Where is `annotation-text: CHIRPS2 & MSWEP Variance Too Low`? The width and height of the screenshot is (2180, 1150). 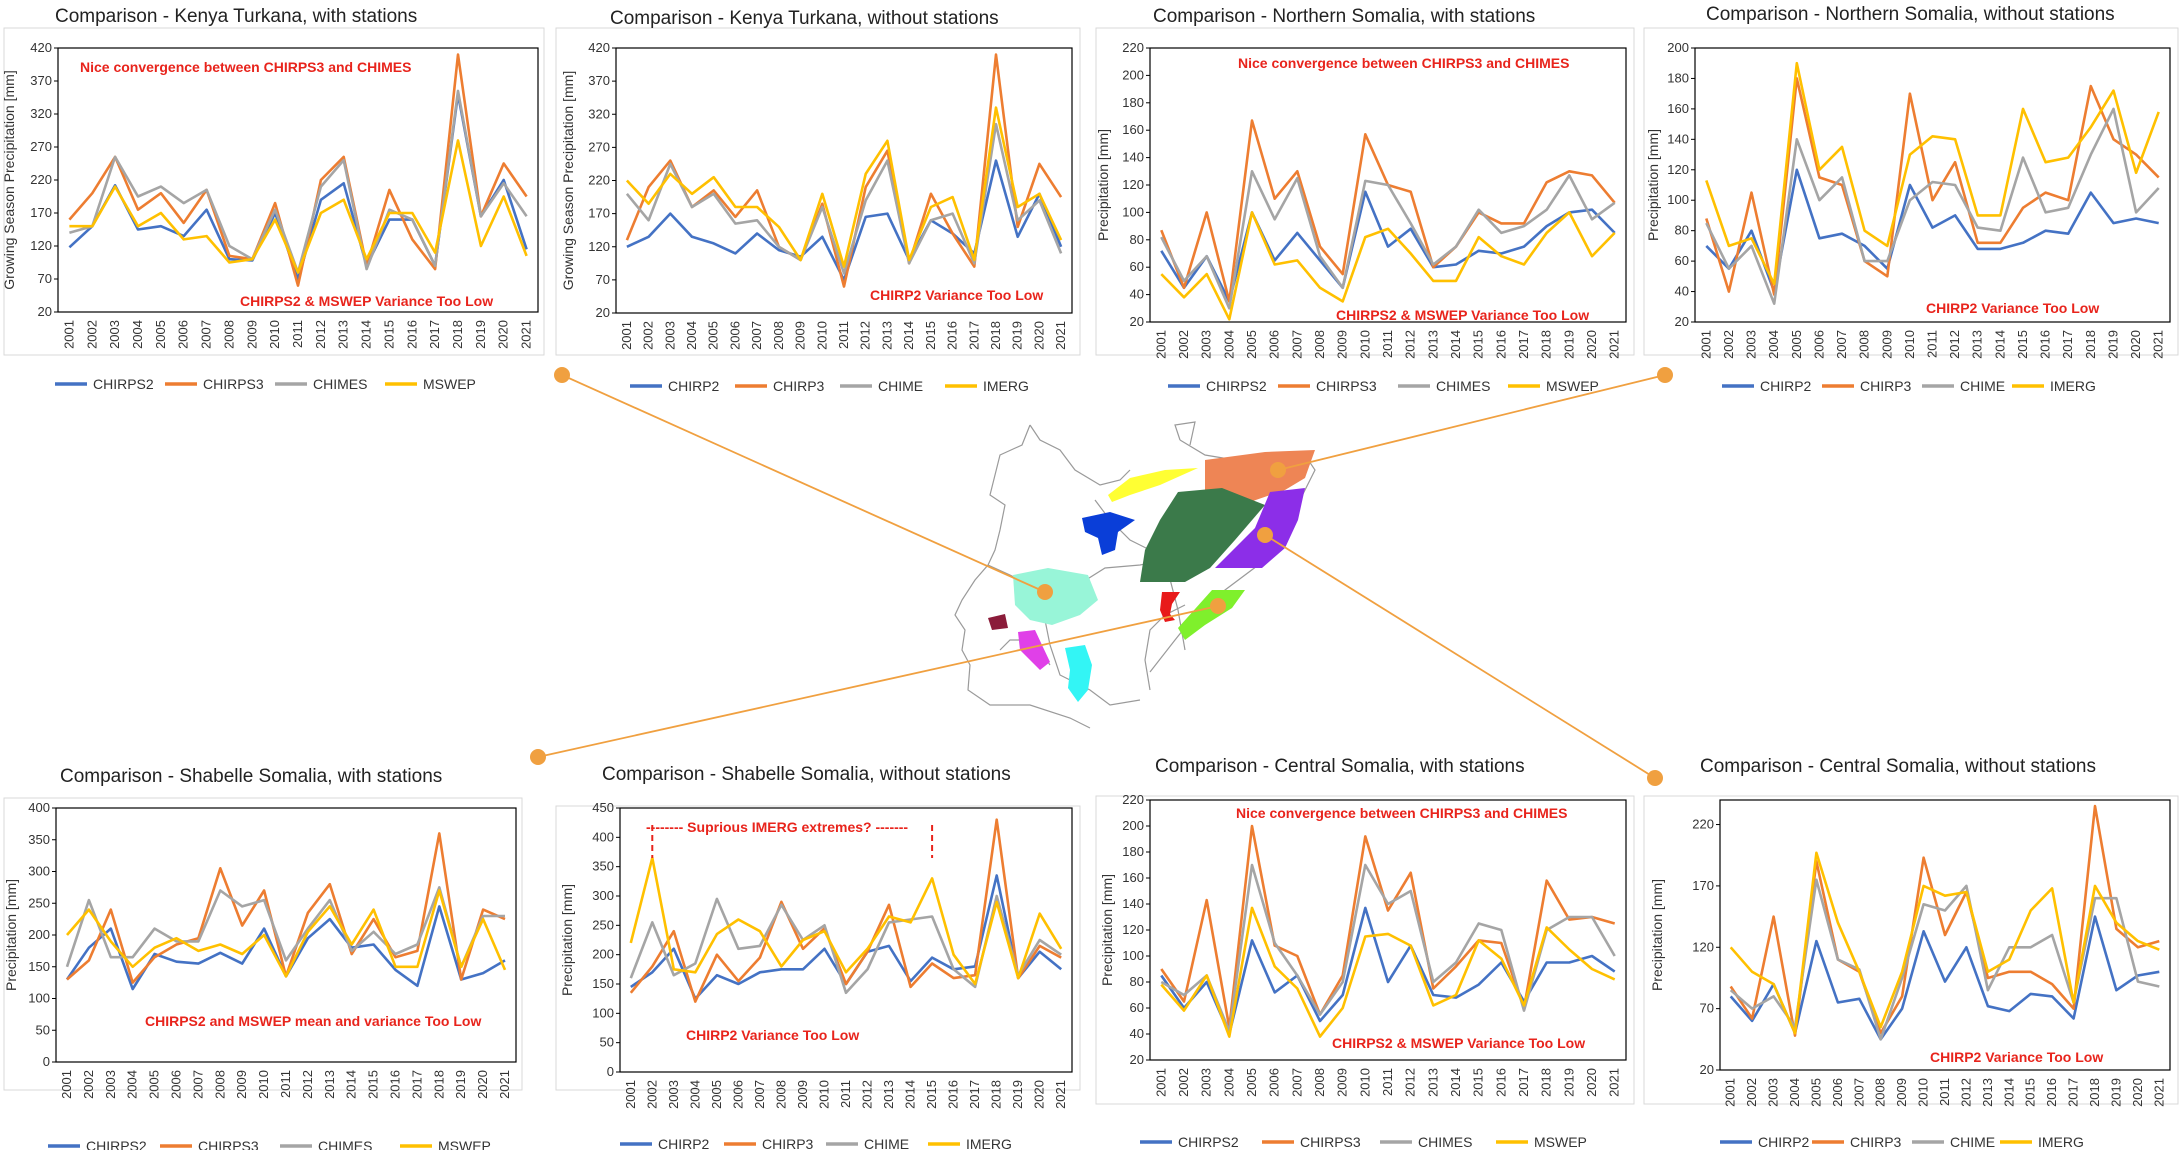 annotation-text: CHIRPS2 & MSWEP Variance Too Low is located at coordinates (1462, 315).